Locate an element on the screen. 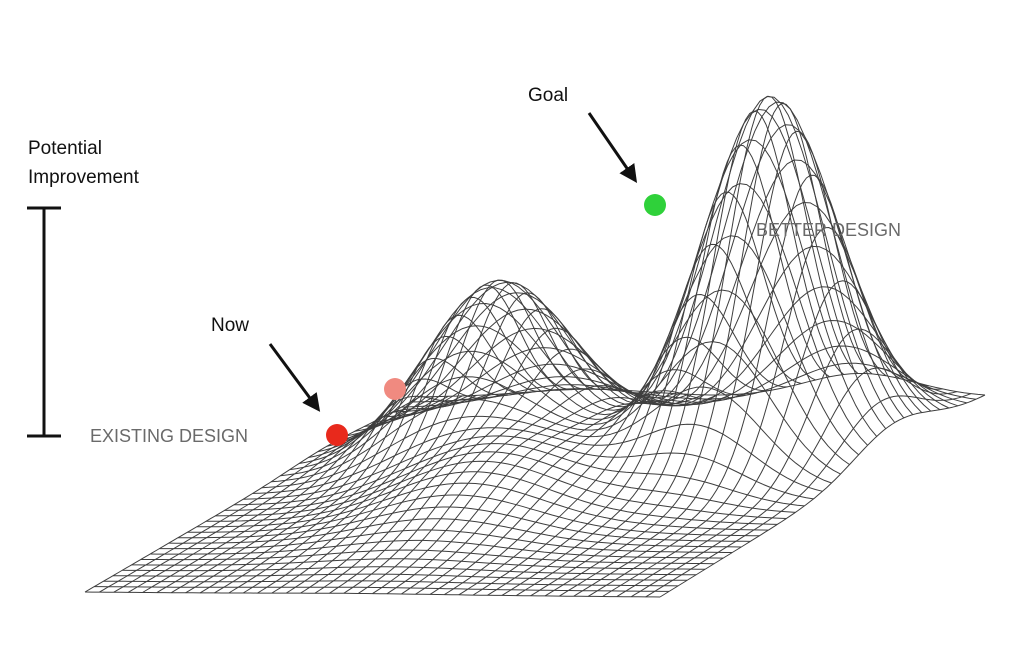  better-design-label: BETTER DESIGN is located at coordinates (828, 230).